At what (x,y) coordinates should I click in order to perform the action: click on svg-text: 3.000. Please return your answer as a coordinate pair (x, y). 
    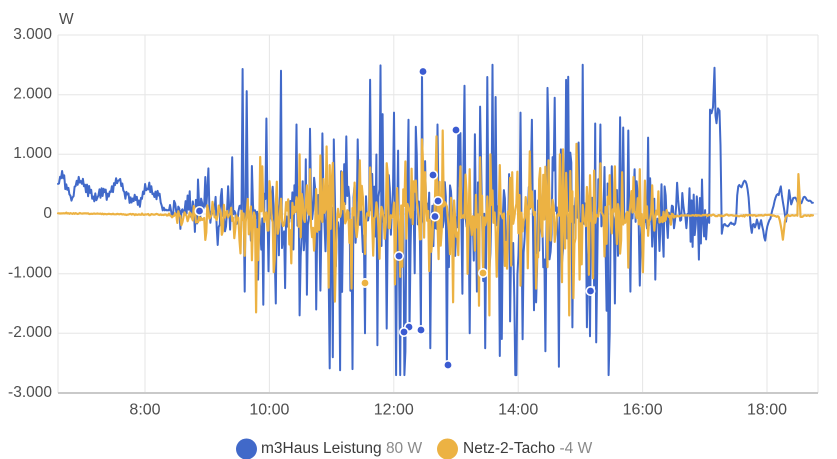
    Looking at the image, I should click on (32, 34).